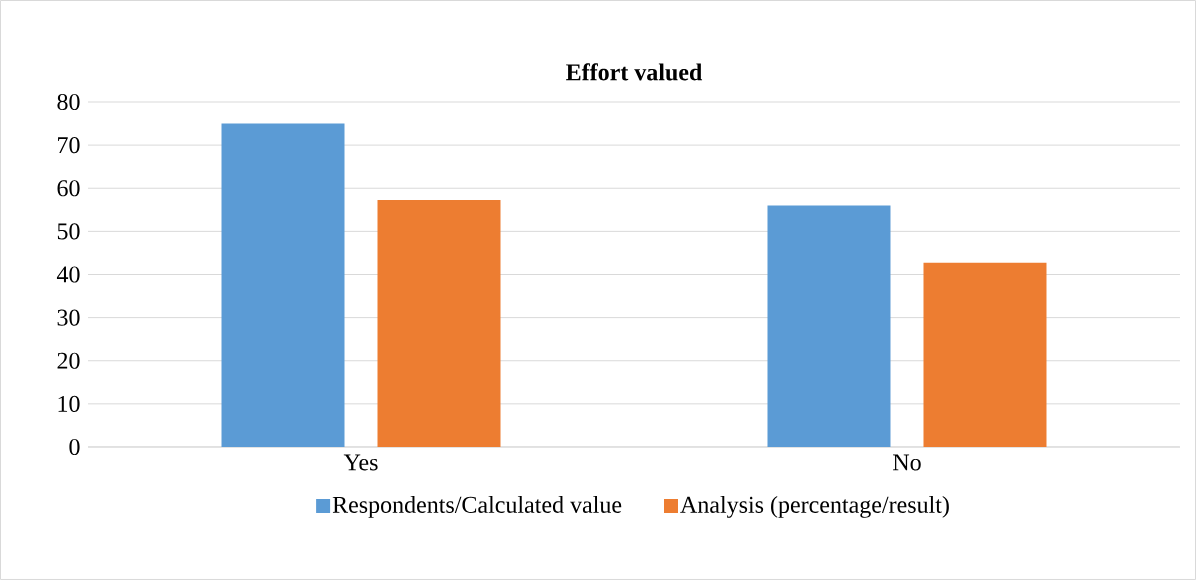  What do you see at coordinates (814, 507) in the screenshot?
I see `legend-label: Analysis (percentage/result)` at bounding box center [814, 507].